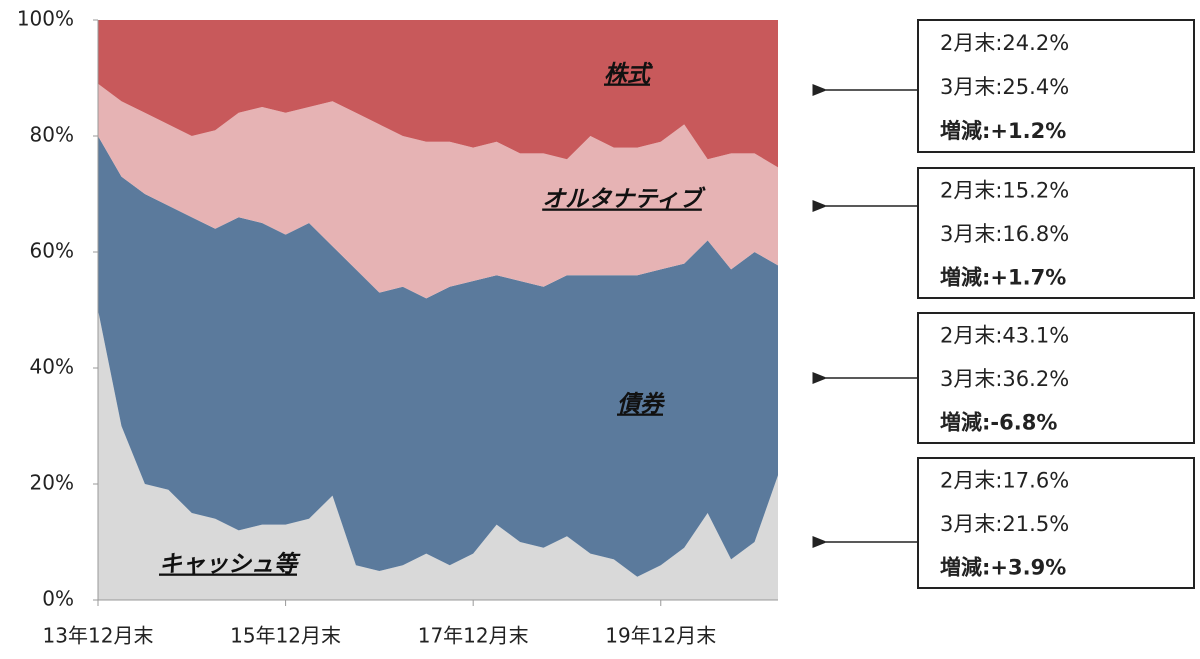 Image resolution: width=1200 pixels, height=659 pixels. I want to click on y-tick-label: 80%, so click(52, 135).